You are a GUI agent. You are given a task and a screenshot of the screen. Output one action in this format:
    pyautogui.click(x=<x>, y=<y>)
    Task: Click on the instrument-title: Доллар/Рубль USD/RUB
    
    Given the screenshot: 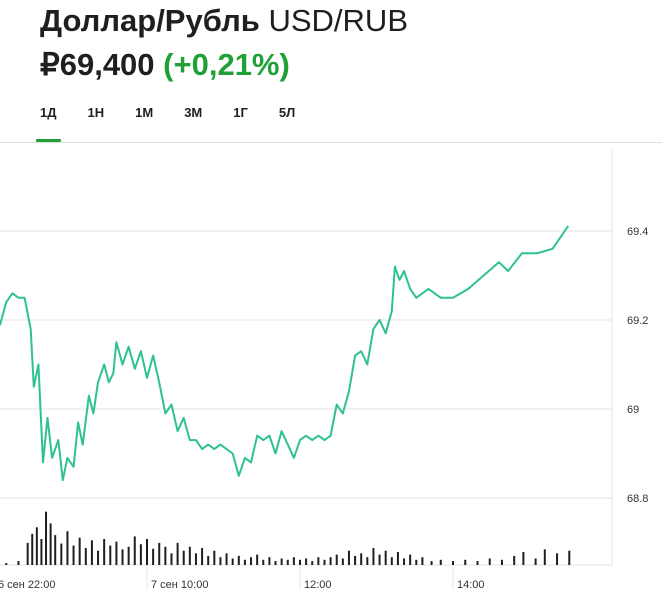 What is the action you would take?
    pyautogui.click(x=345, y=21)
    